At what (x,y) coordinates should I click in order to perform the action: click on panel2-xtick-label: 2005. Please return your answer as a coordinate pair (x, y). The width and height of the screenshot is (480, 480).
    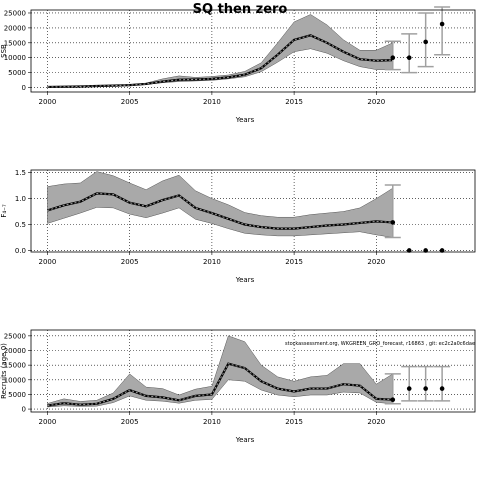
    Looking at the image, I should click on (130, 422).